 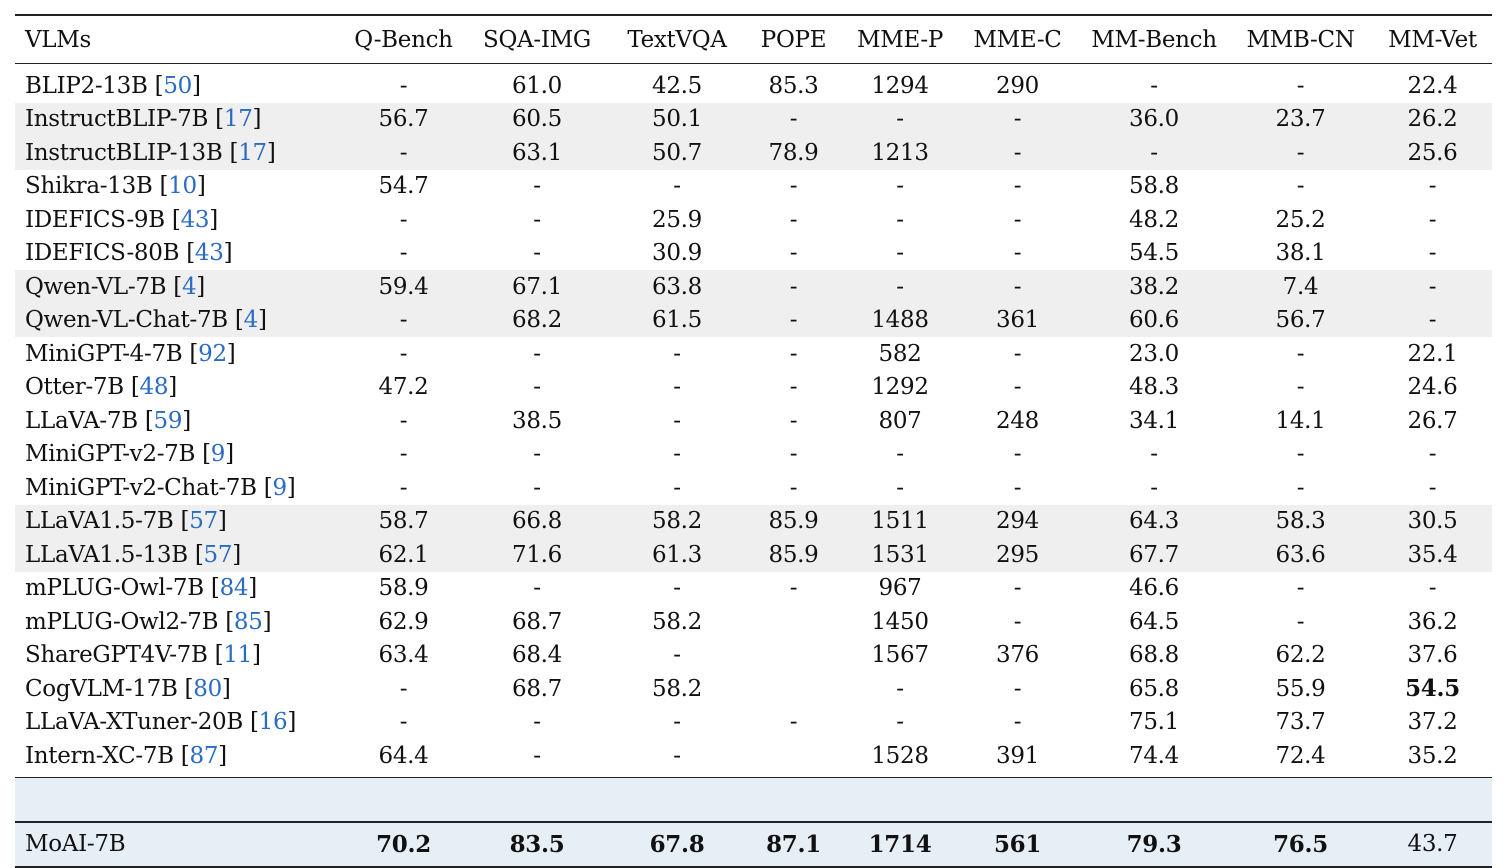 I want to click on value-cell: 62.1, so click(x=403, y=555).